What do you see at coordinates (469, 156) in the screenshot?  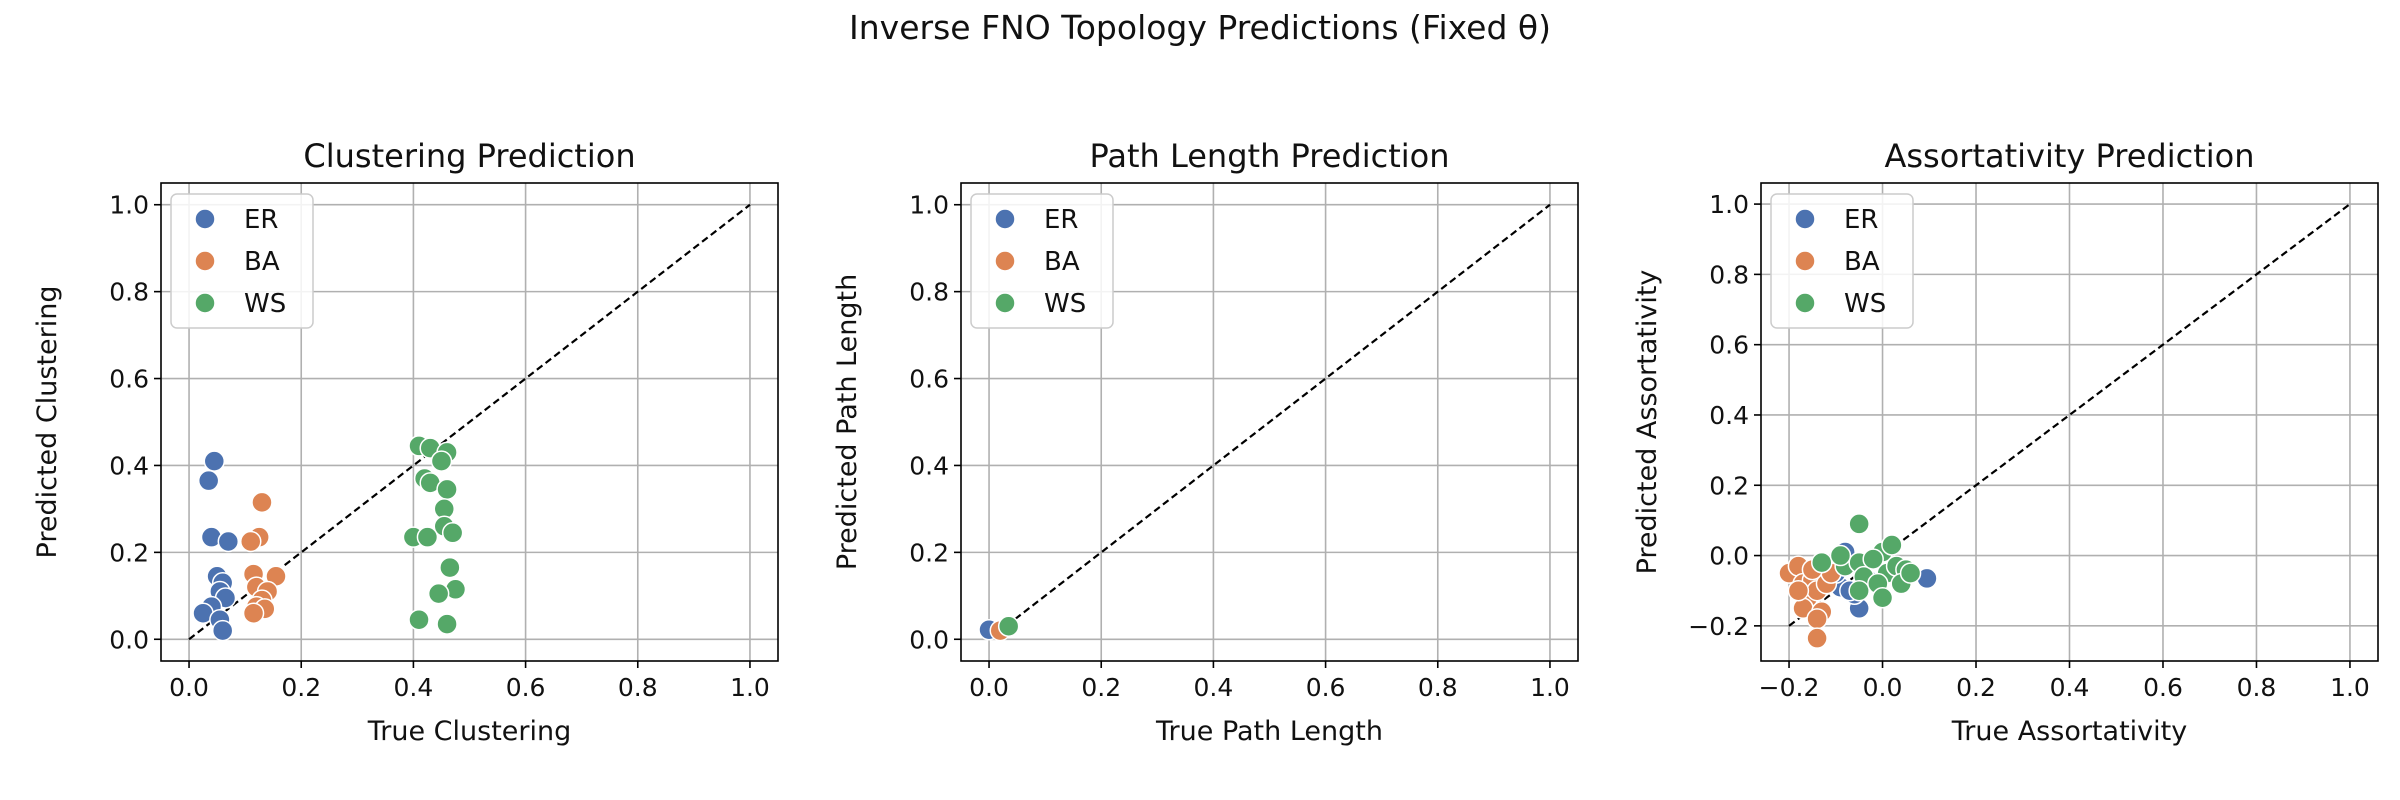 I see `chart-title: Clustering Prediction` at bounding box center [469, 156].